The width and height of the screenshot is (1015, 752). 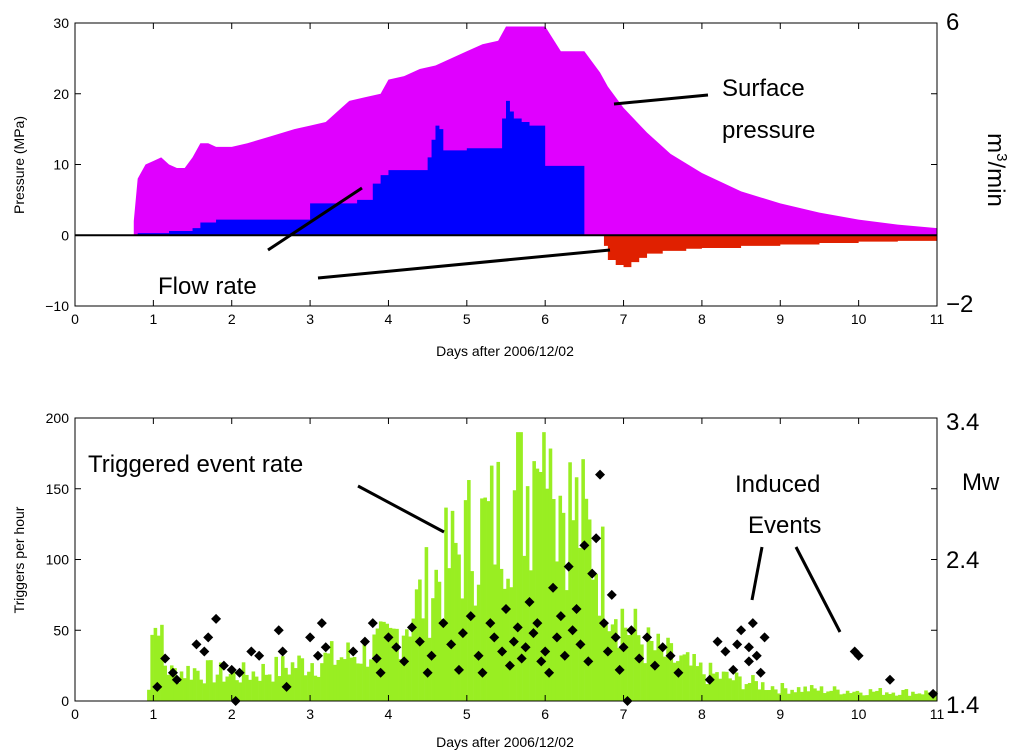 I want to click on right-axis-label-sup: 3, so click(x=1001, y=157).